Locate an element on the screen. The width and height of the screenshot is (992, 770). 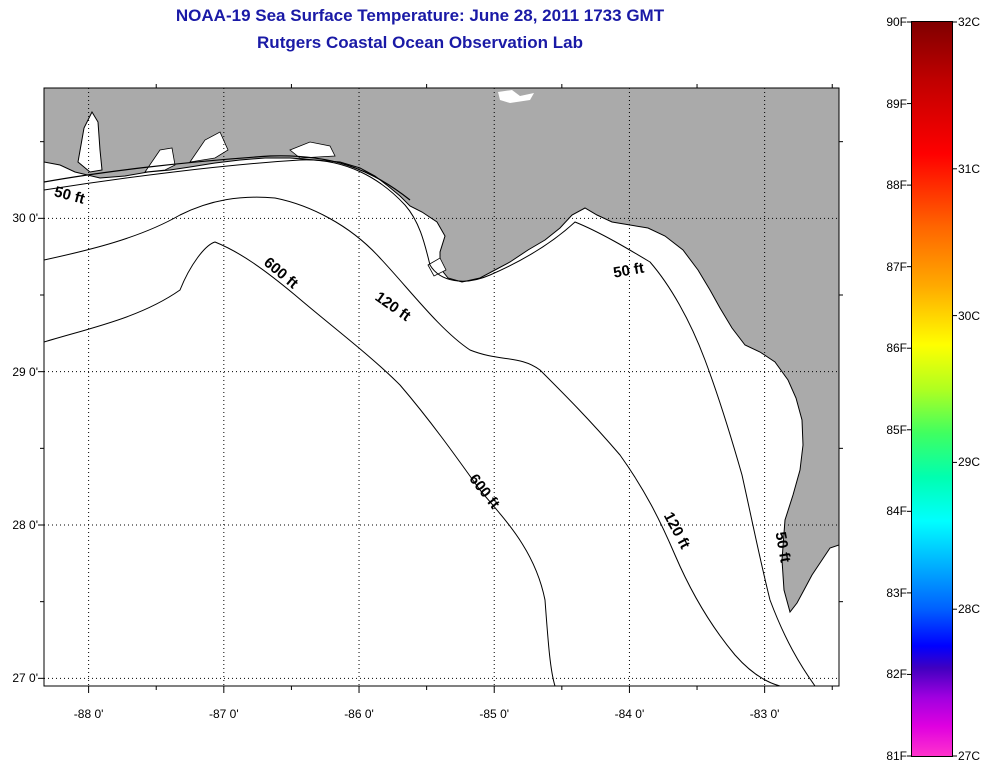
colorbar-f-label: 90F is located at coordinates (896, 22).